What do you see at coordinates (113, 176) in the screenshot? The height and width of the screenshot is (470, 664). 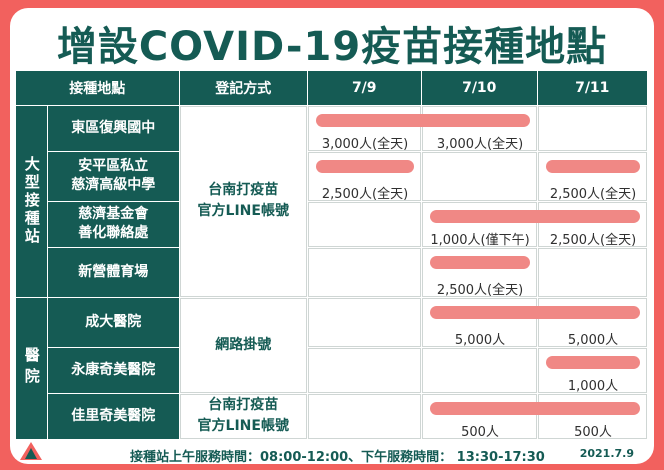 I see `location-name: 安平區私立 慈濟高級中學` at bounding box center [113, 176].